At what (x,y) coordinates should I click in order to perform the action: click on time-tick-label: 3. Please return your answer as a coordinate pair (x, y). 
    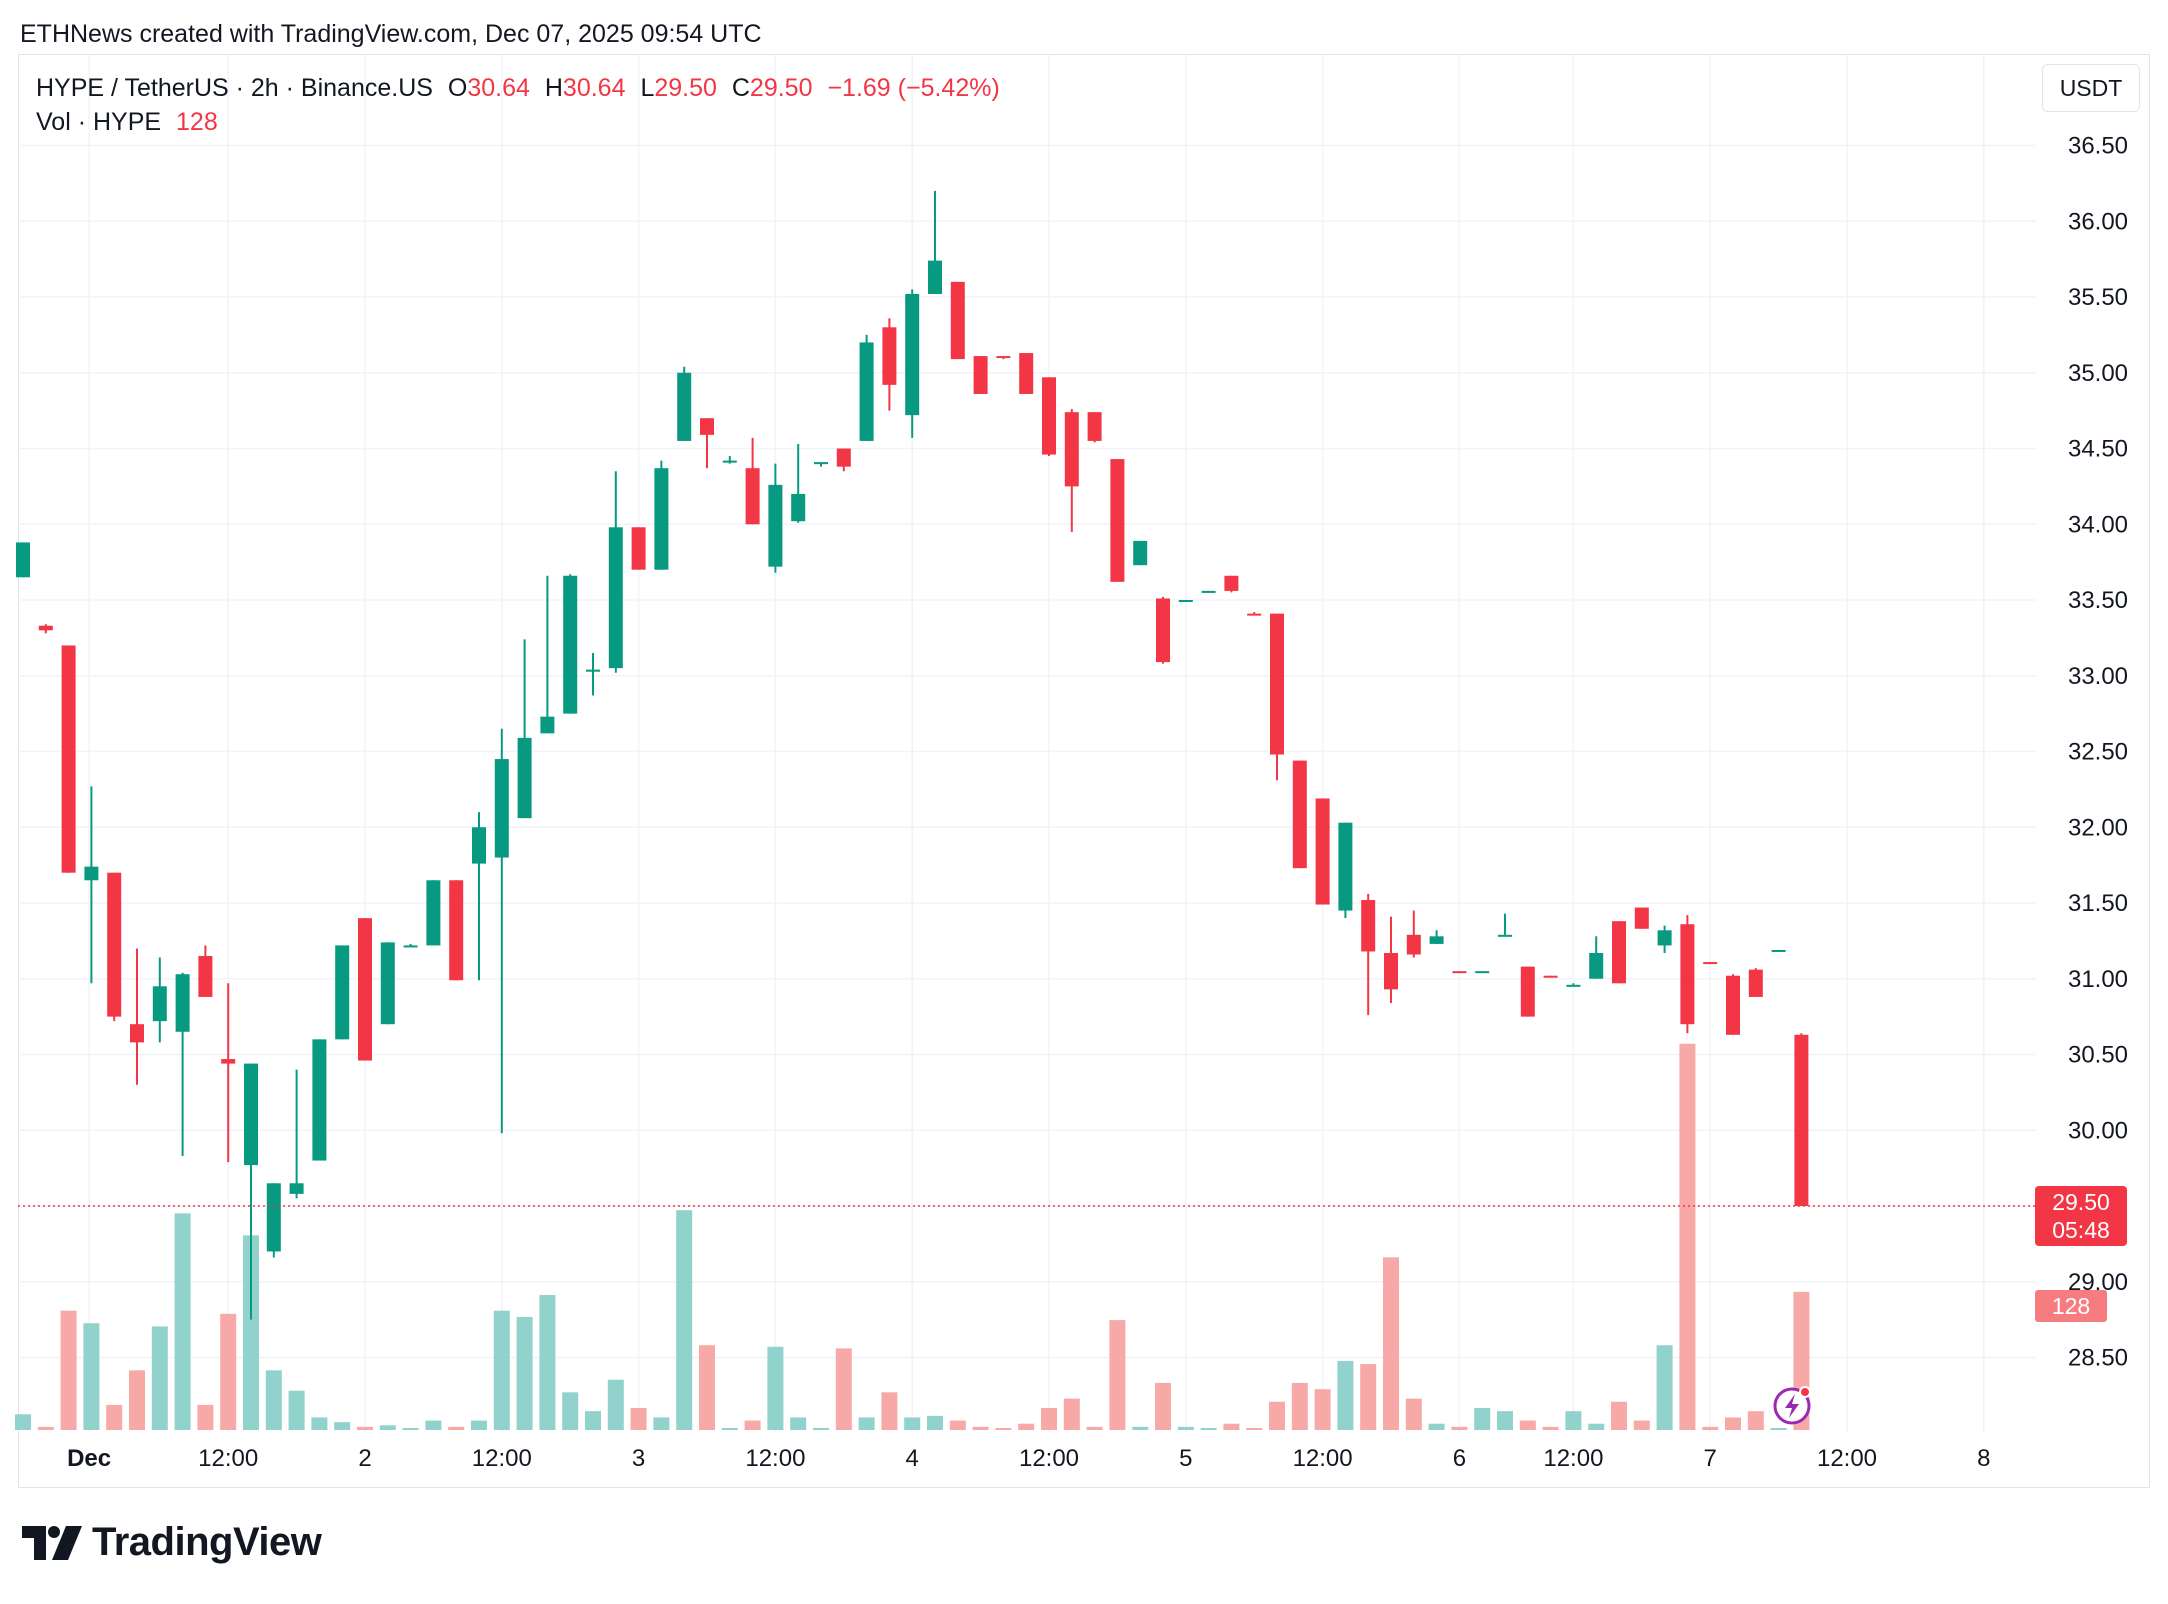
    Looking at the image, I should click on (638, 1458).